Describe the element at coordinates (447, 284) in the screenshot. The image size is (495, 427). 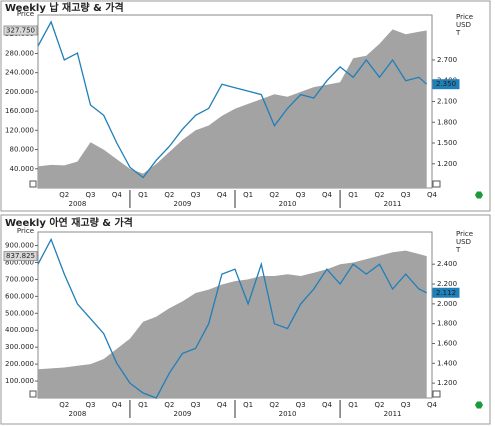
I see `y2-tick-label: 2.200` at that location.